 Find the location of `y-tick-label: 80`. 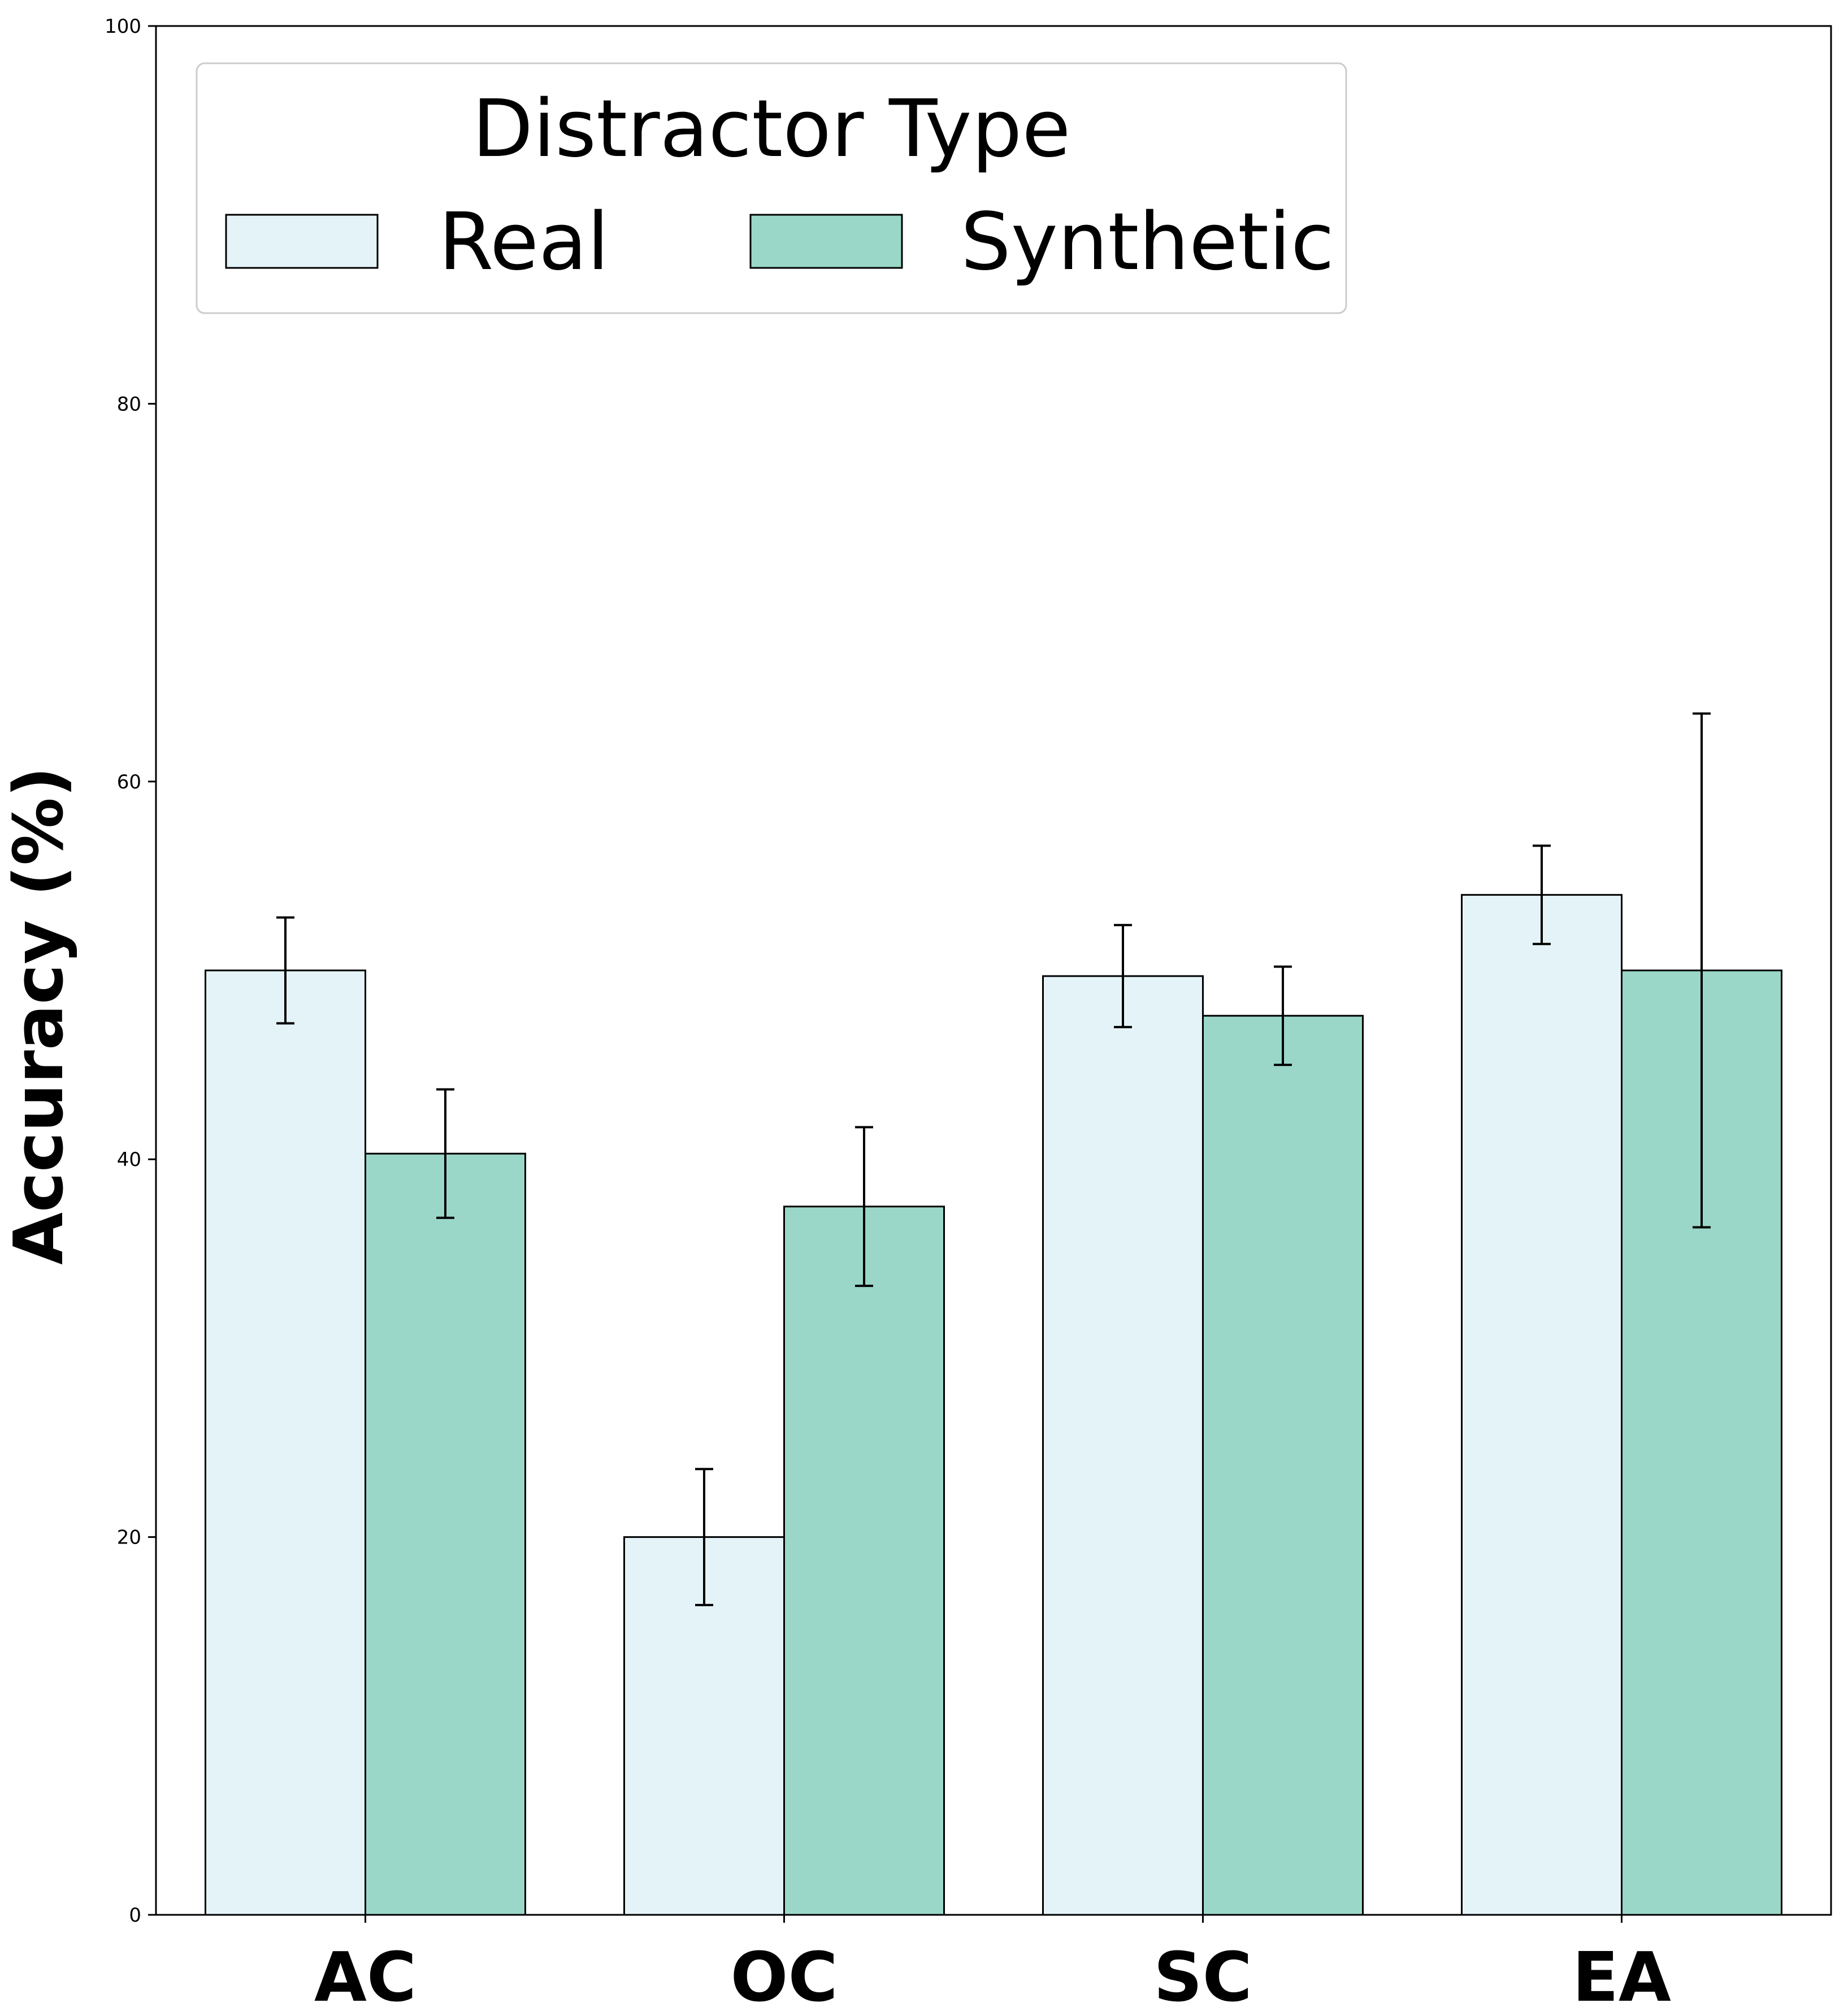

y-tick-label: 80 is located at coordinates (129, 404).